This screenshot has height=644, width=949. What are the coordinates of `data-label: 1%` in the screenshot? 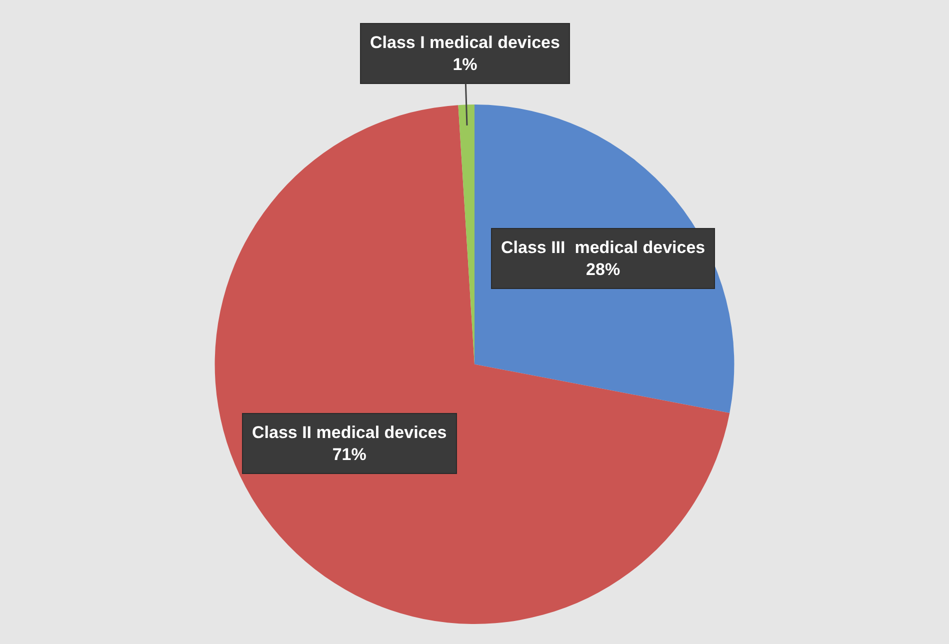 It's located at (465, 64).